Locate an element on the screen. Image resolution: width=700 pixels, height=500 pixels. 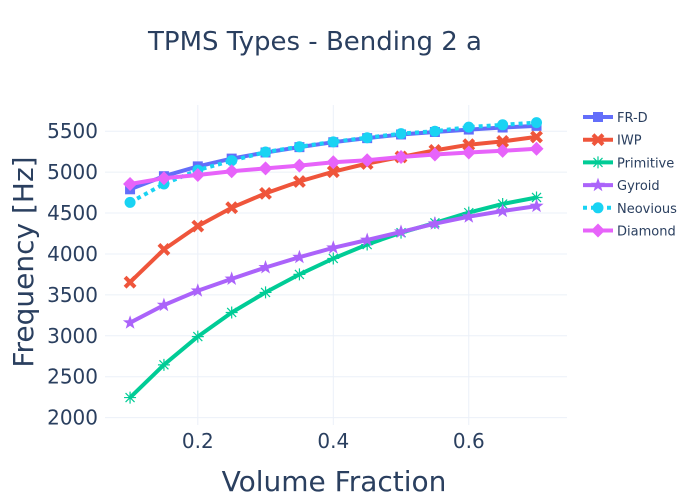
y-tick-label: 2000 is located at coordinates (72, 418).